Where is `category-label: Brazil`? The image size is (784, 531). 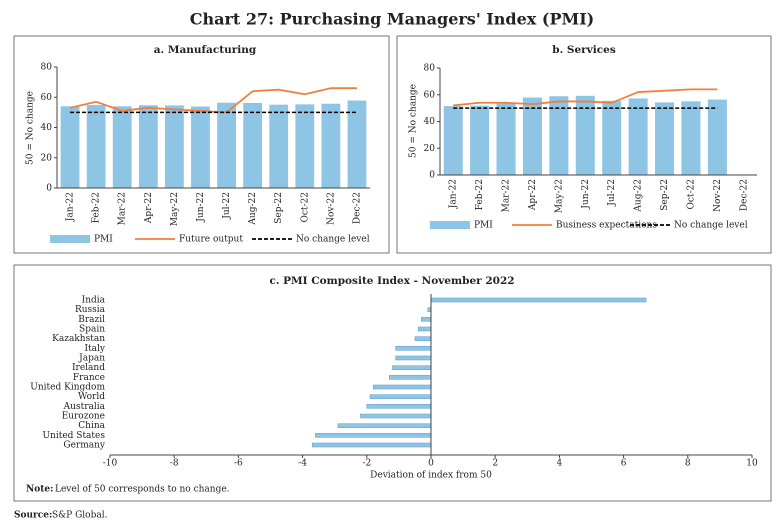
category-label: Brazil is located at coordinates (91, 320).